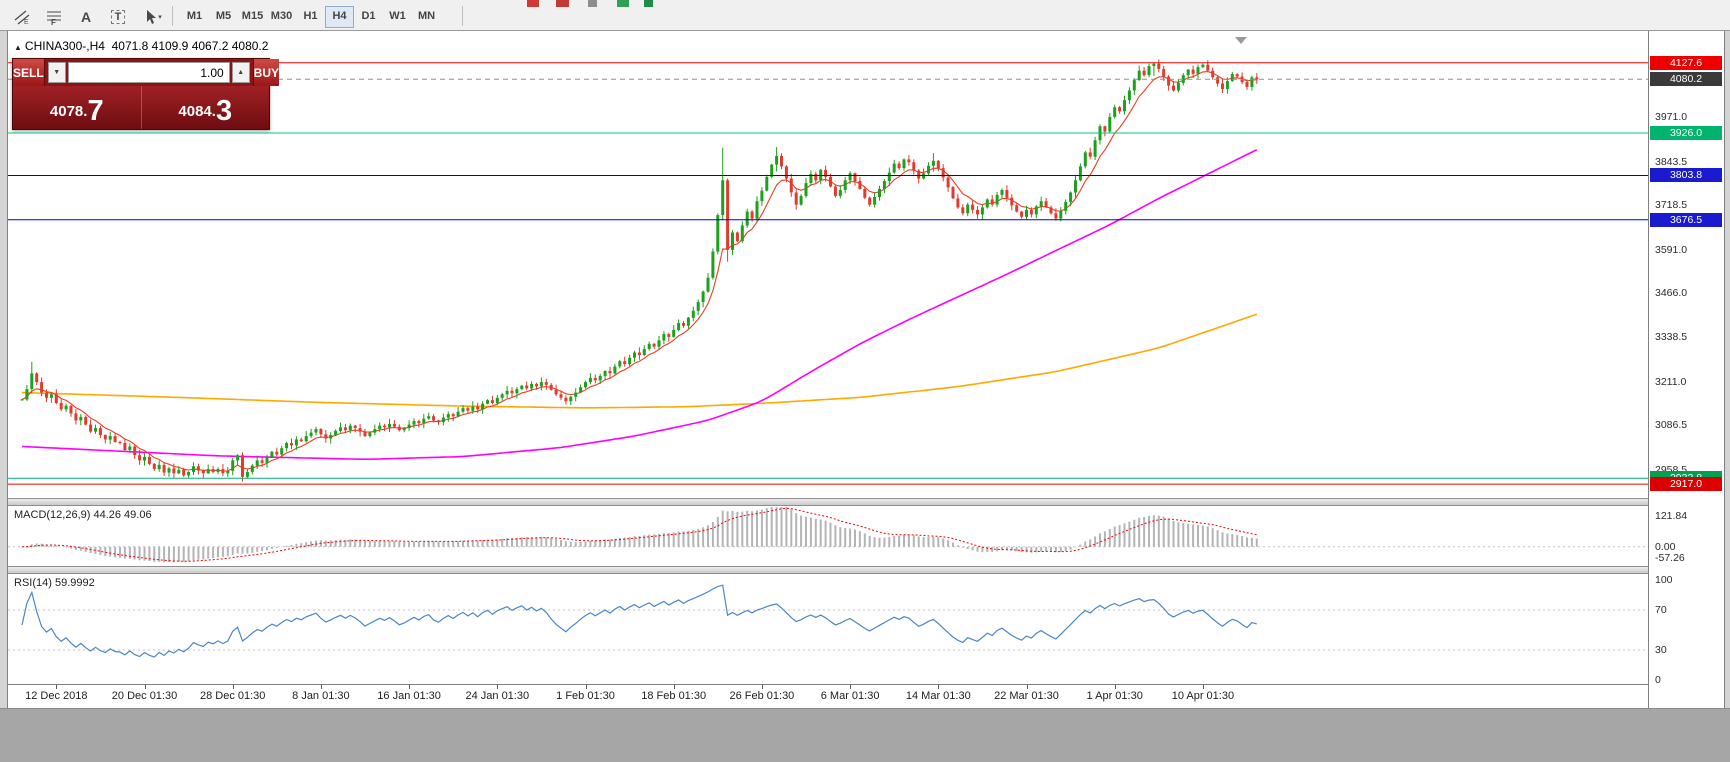 The width and height of the screenshot is (1730, 762). Describe the element at coordinates (397, 16) in the screenshot. I see `timeframe-button-w1: W1` at that location.